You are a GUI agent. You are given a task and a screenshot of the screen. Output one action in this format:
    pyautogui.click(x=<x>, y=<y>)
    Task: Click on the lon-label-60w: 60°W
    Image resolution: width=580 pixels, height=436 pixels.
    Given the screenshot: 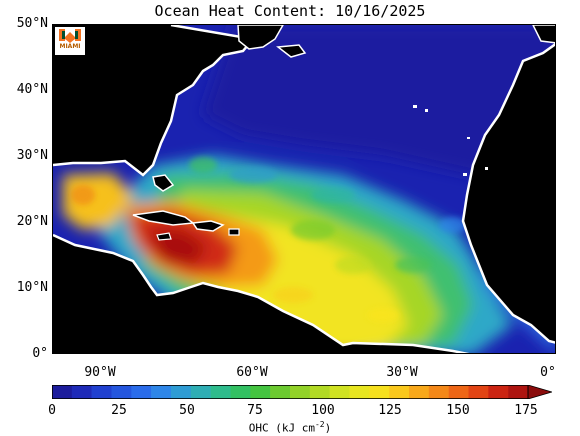 What is the action you would take?
    pyautogui.click(x=252, y=372)
    